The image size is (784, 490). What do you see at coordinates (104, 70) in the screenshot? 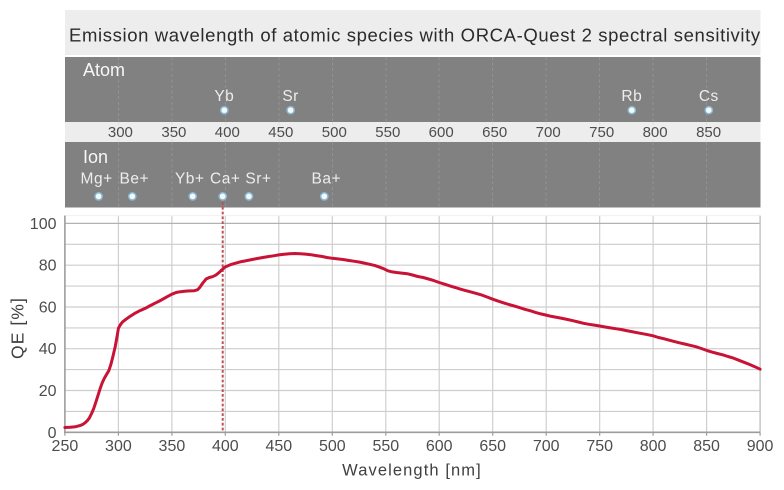
I see `svg-text: Atom` at bounding box center [104, 70].